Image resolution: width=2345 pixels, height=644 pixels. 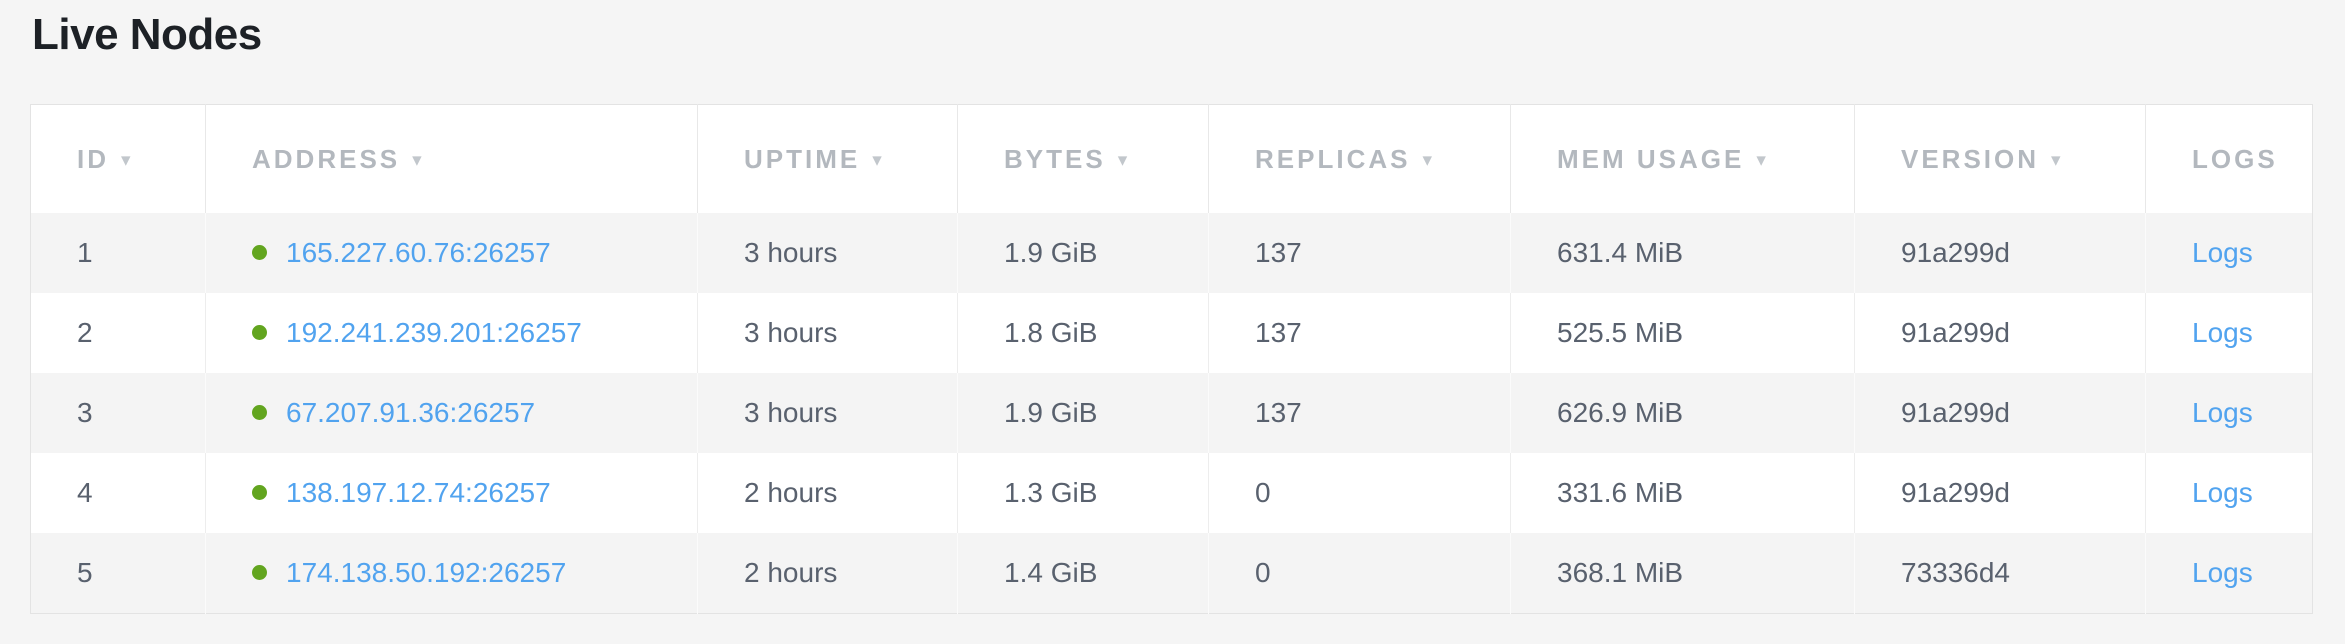 What do you see at coordinates (418, 492) in the screenshot?
I see `node-address-link: 138.197.12.74:26257` at bounding box center [418, 492].